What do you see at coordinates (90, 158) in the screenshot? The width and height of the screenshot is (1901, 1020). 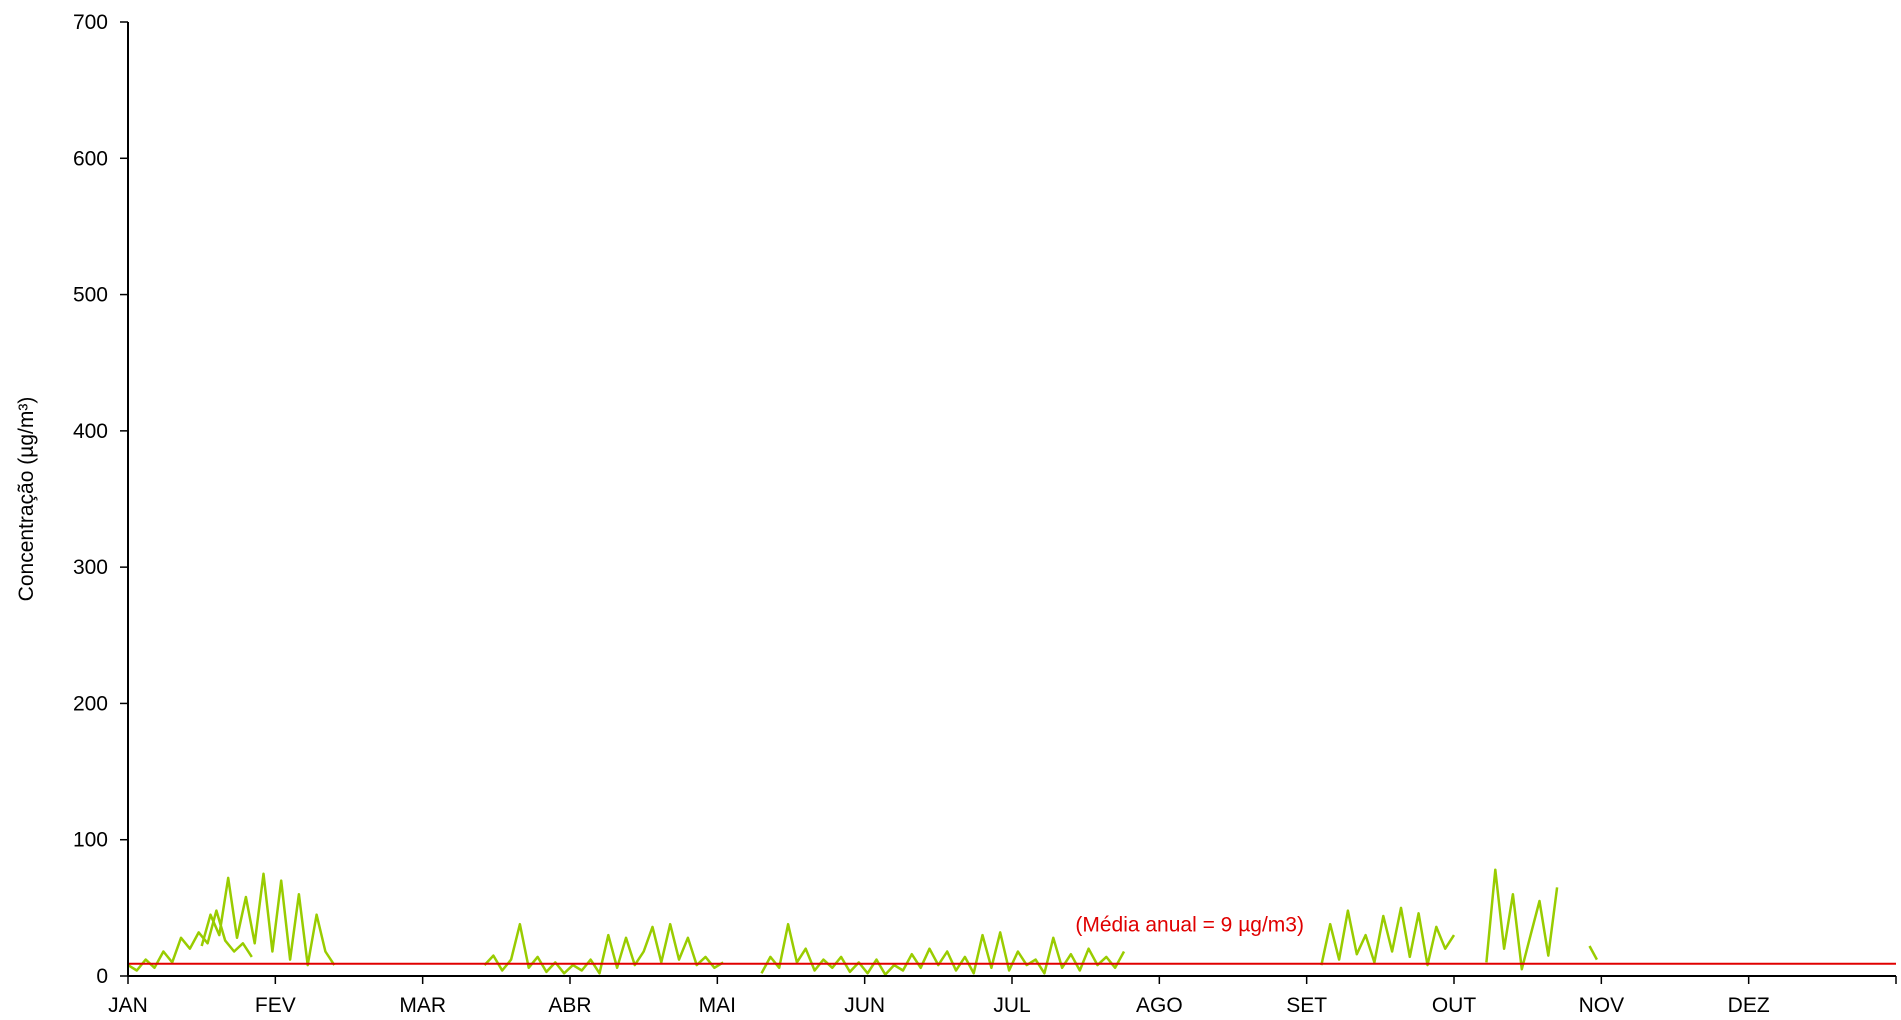 I see `y-tick-label: 600` at bounding box center [90, 158].